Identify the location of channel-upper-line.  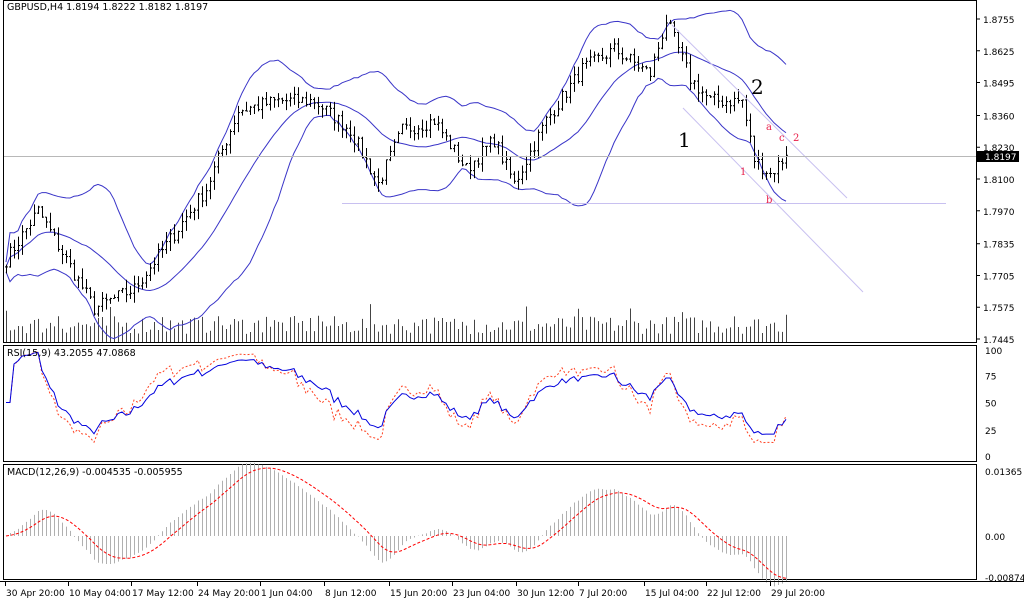
(759, 111).